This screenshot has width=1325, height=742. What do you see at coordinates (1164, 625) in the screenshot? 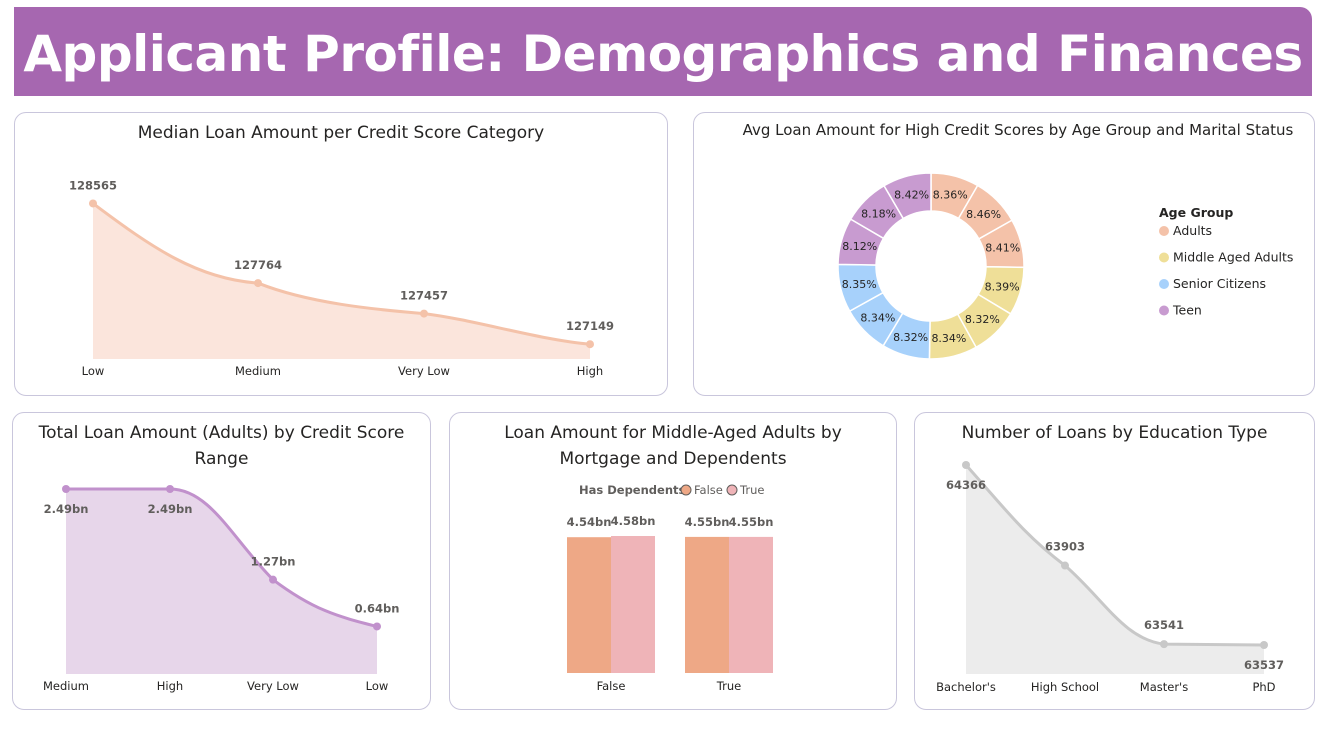
I see `data-label: 63541` at bounding box center [1164, 625].